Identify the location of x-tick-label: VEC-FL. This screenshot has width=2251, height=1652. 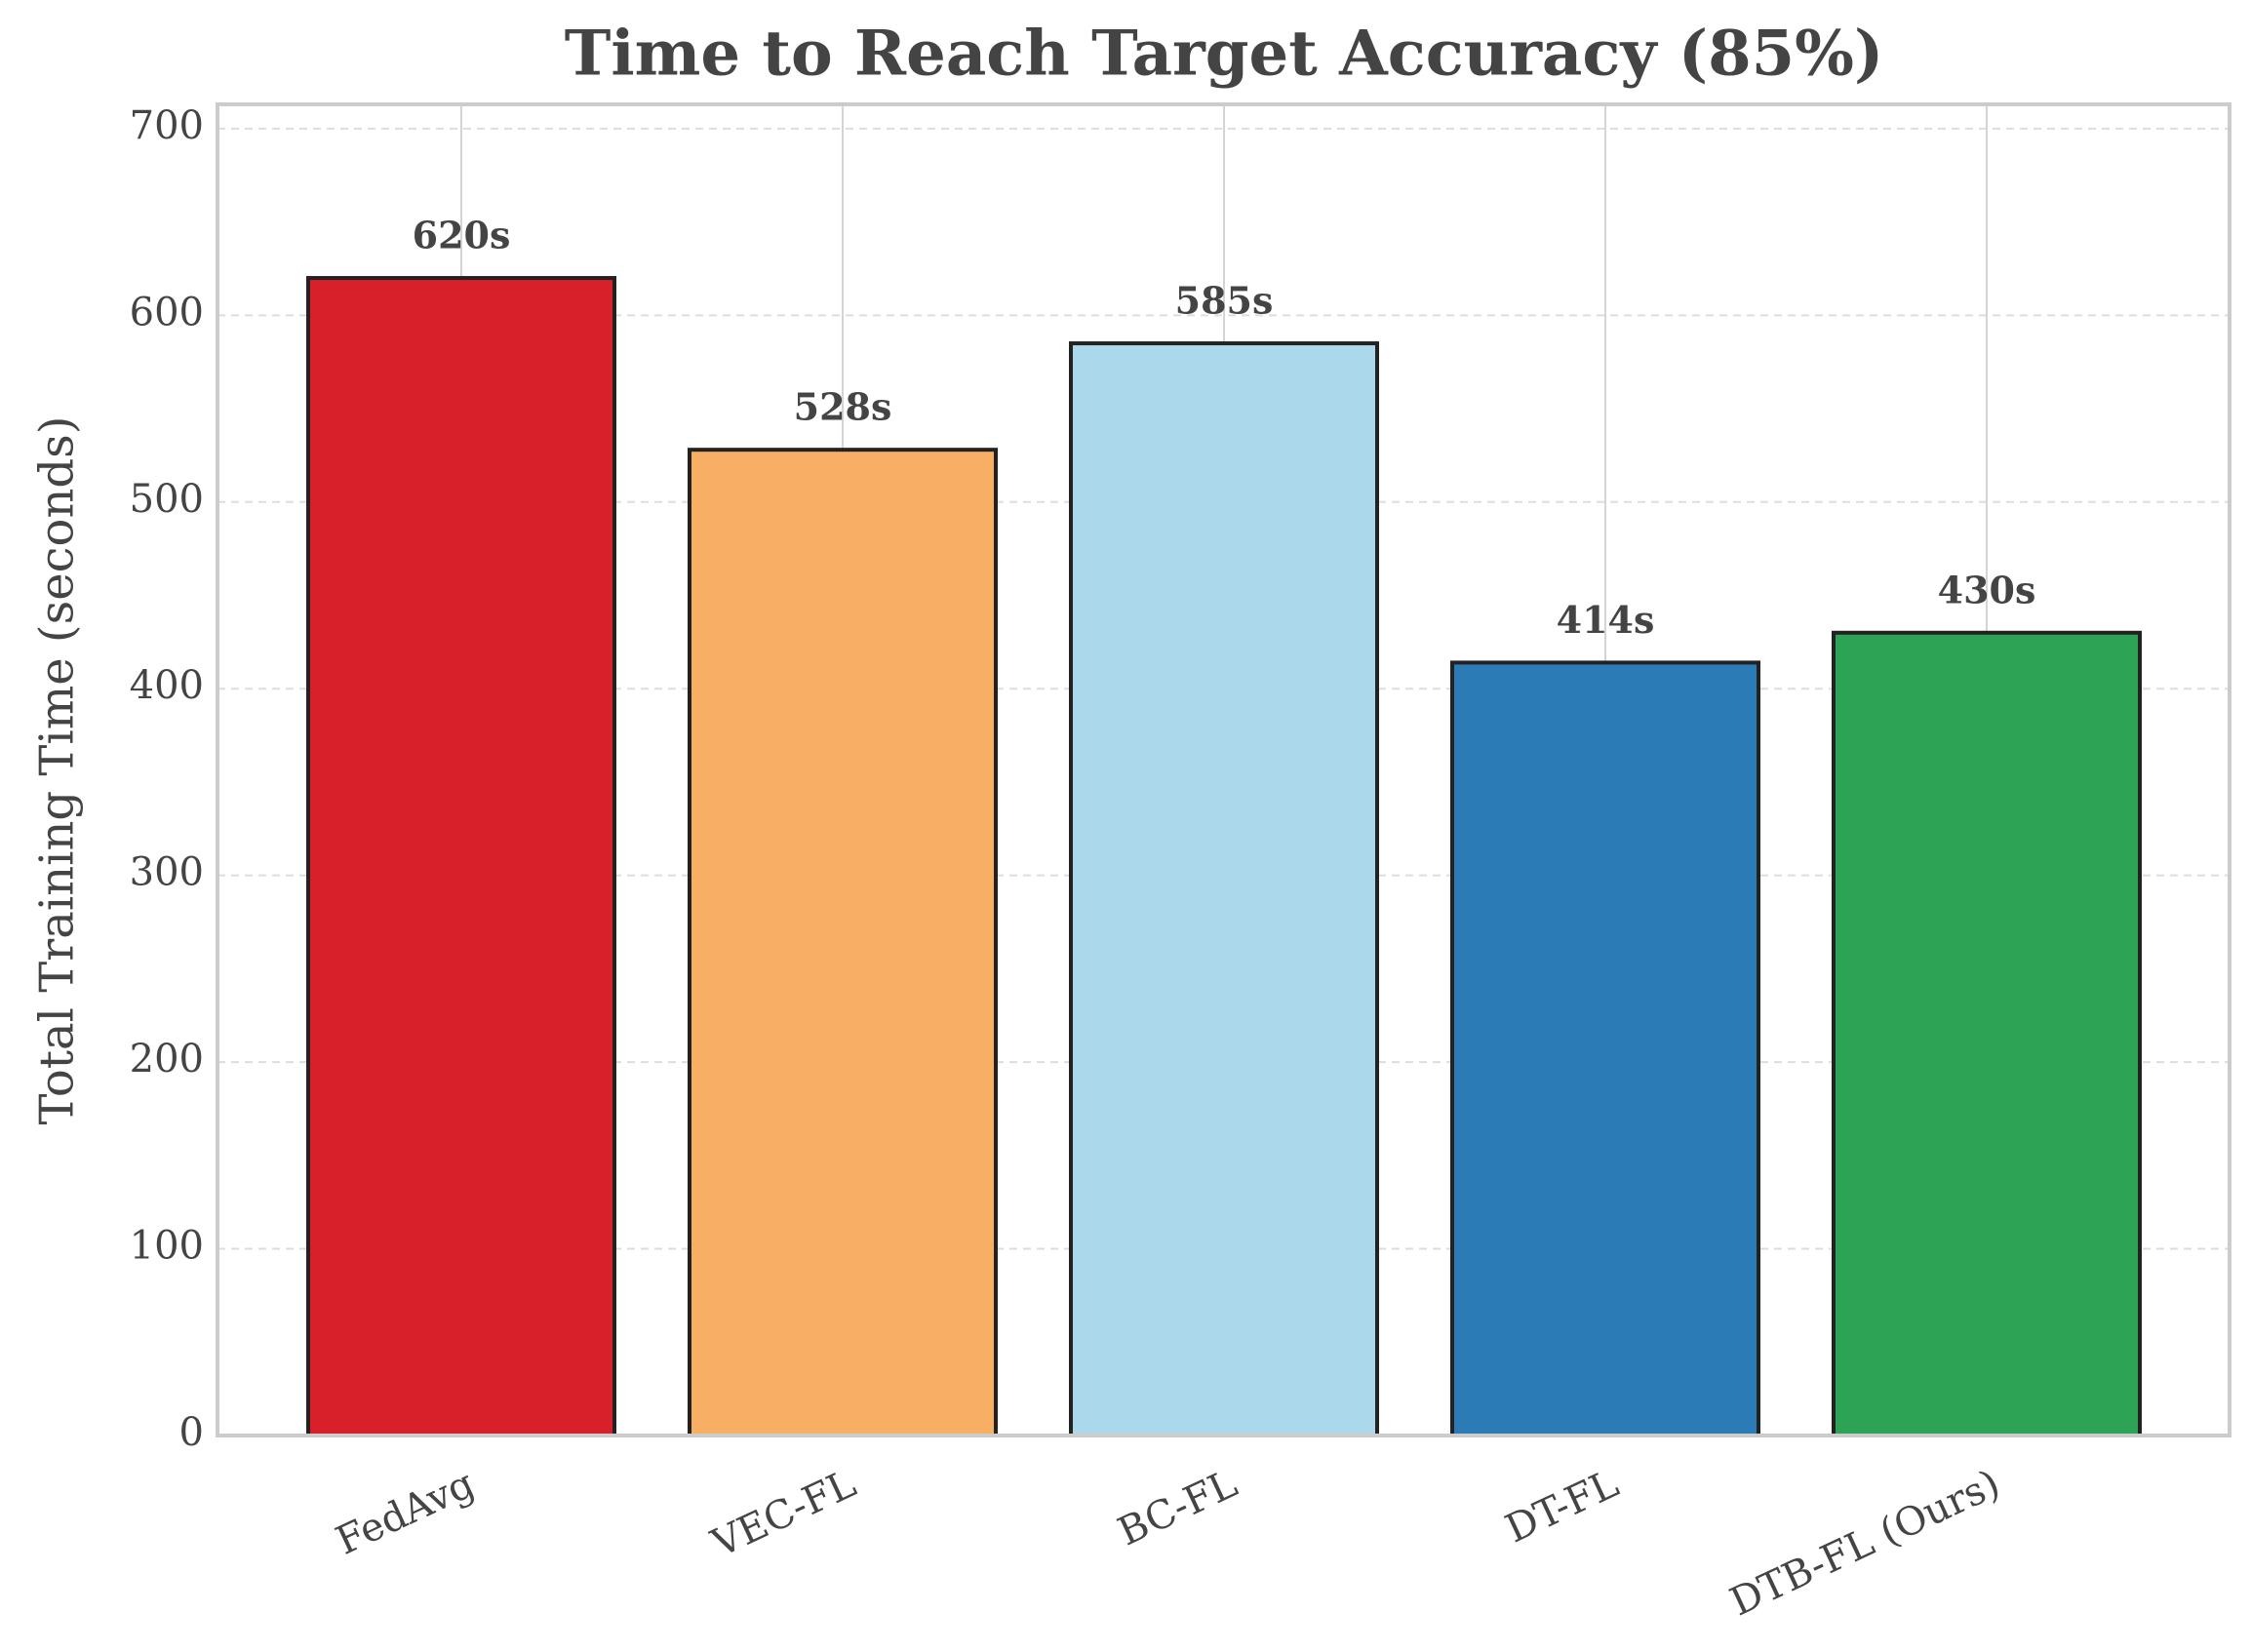
(783, 1513).